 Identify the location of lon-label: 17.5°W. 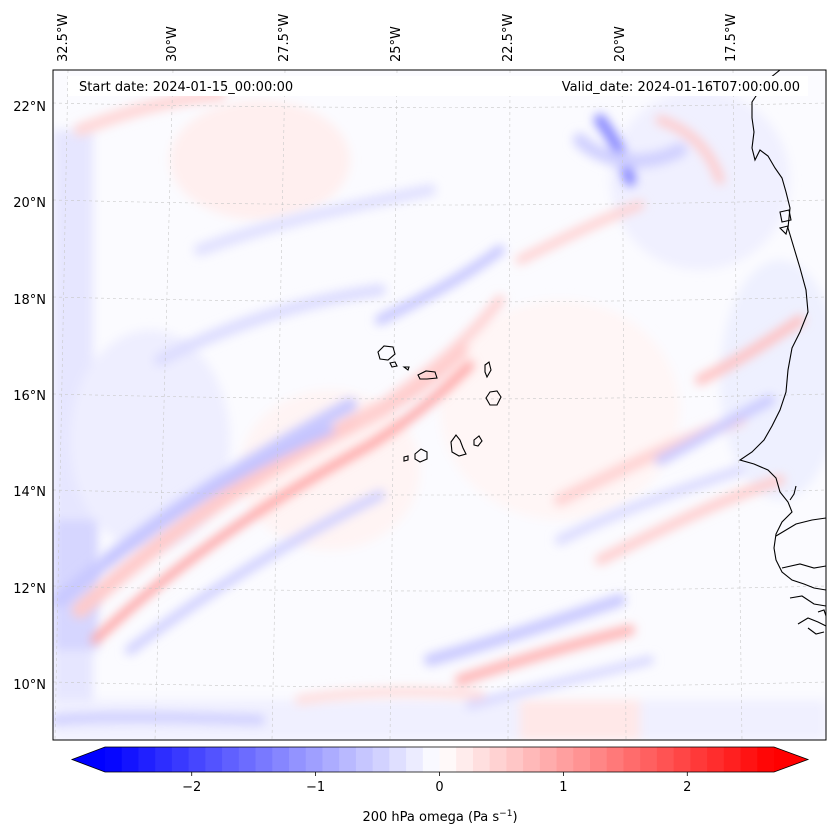
(731, 38).